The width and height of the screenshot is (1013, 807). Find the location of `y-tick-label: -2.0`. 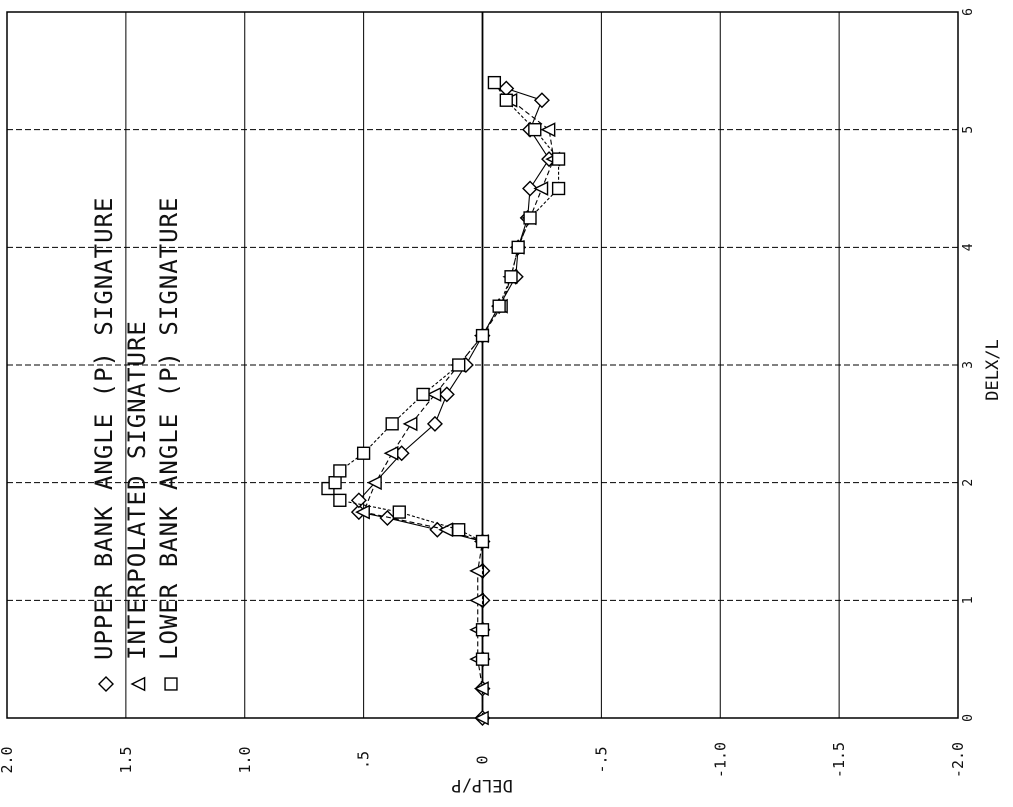

y-tick-label: -2.0 is located at coordinates (958, 760).